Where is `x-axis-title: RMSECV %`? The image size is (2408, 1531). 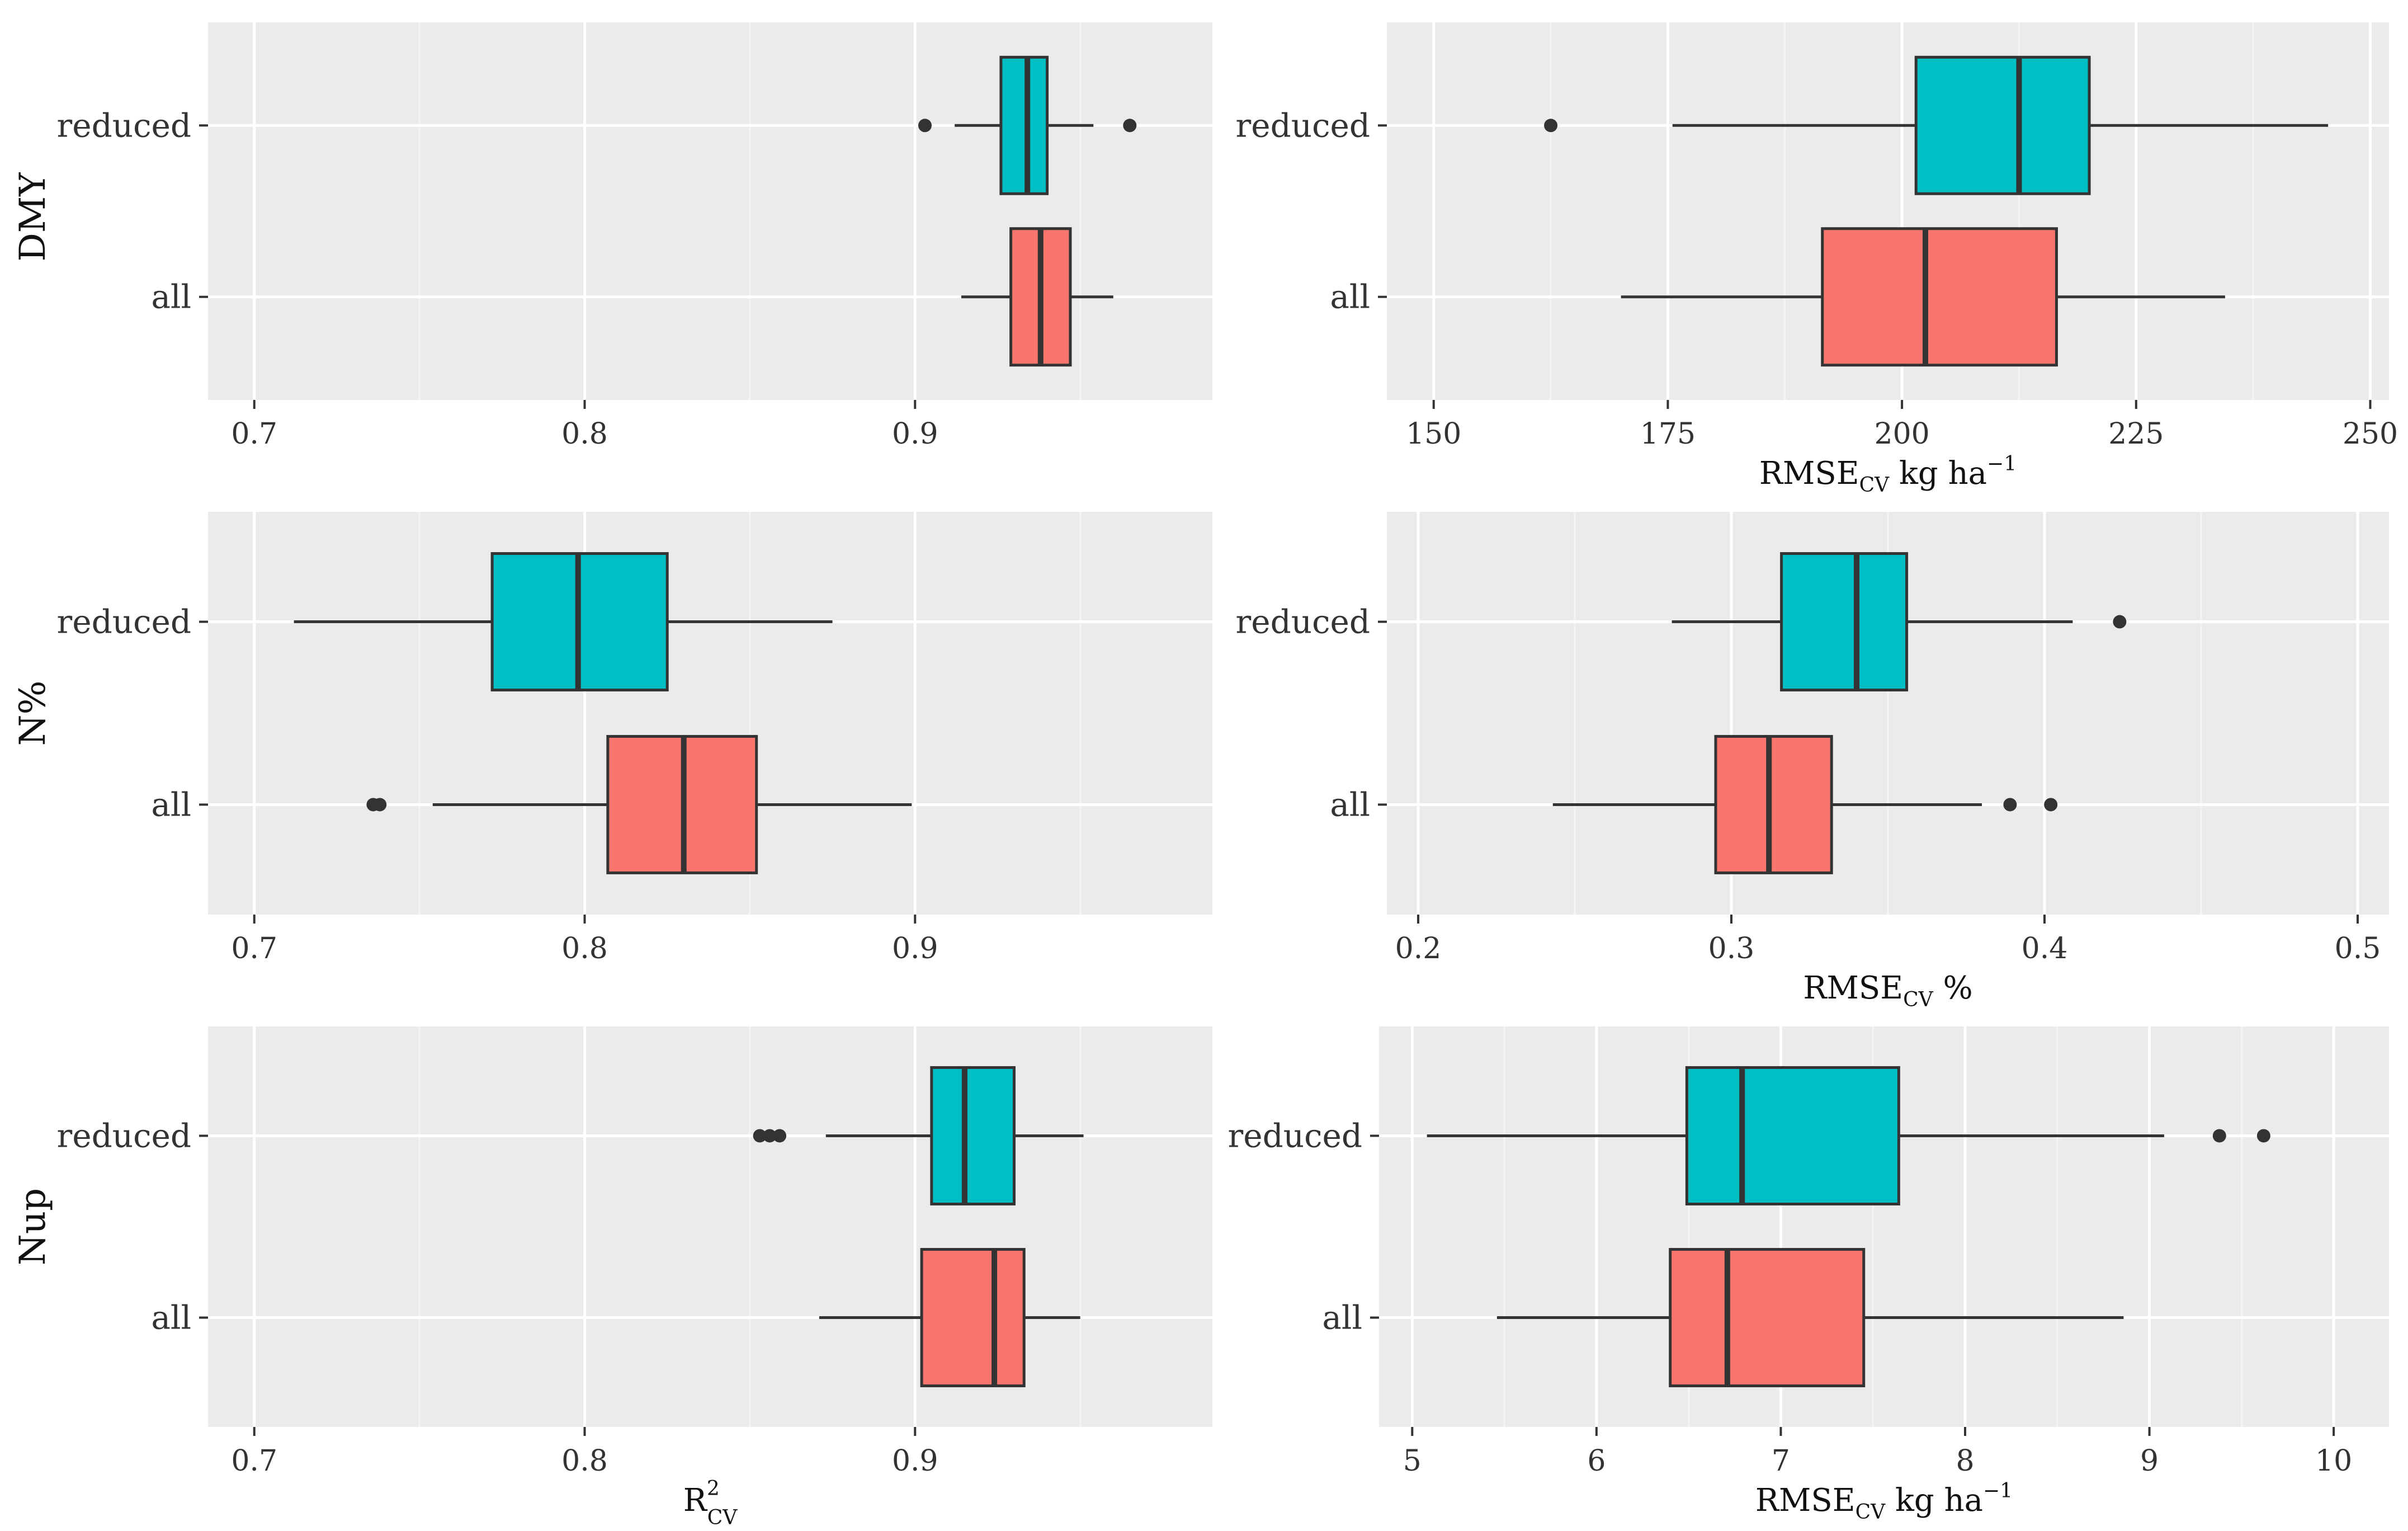
x-axis-title: RMSECV % is located at coordinates (1887, 991).